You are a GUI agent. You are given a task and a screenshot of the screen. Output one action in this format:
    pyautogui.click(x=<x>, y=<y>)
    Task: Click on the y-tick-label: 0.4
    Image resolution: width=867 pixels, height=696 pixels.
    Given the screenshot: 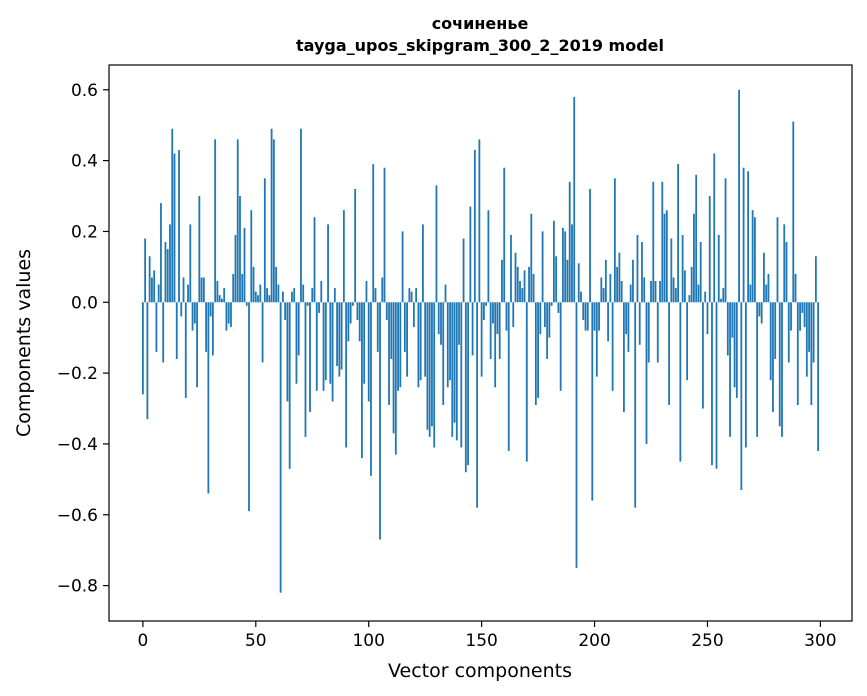 What is the action you would take?
    pyautogui.click(x=84, y=162)
    